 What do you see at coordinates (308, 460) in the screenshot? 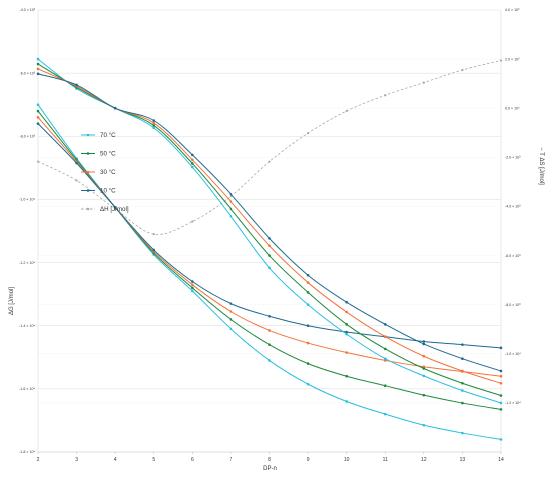
I see `x-tick-label: 9` at bounding box center [308, 460].